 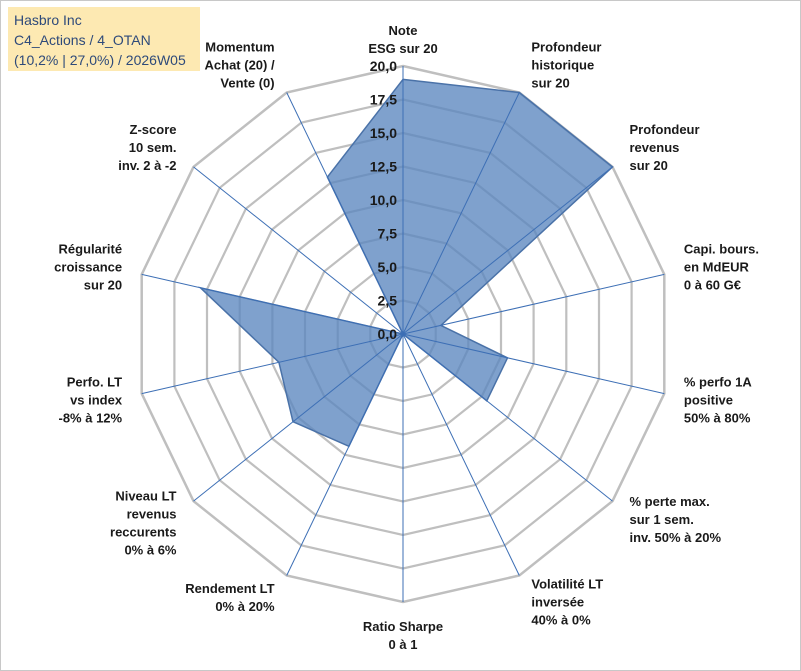 I want to click on tick-label: 2,5, so click(x=388, y=301).